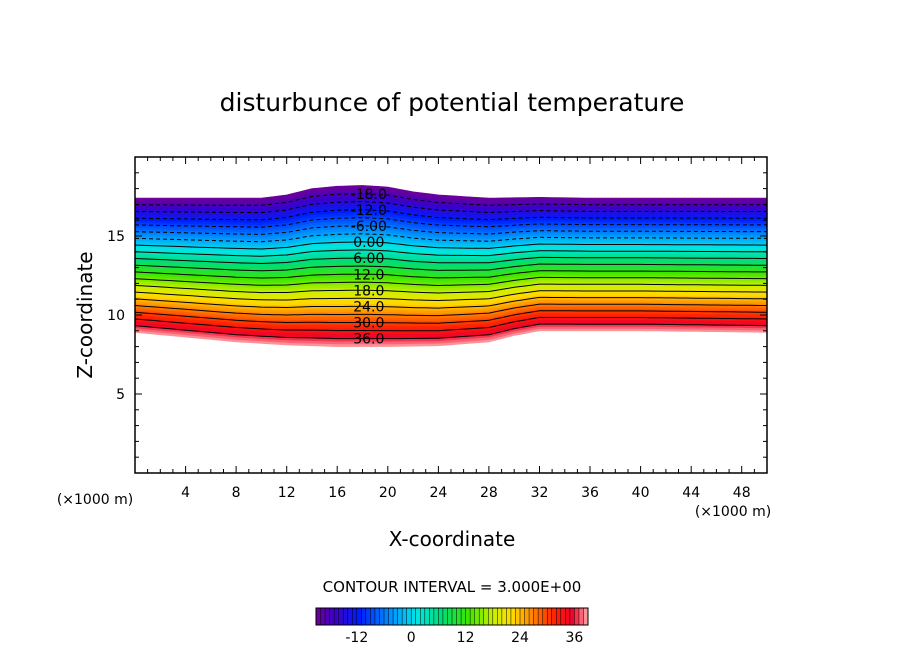  What do you see at coordinates (368, 291) in the screenshot?
I see `contour-label: 18.0` at bounding box center [368, 291].